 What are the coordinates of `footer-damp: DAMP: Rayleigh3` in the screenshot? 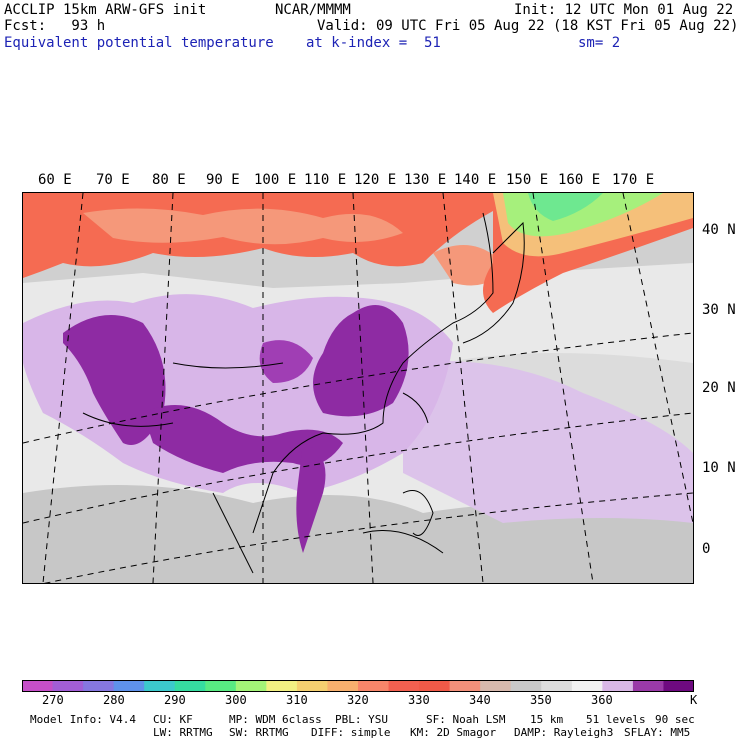 It's located at (564, 732).